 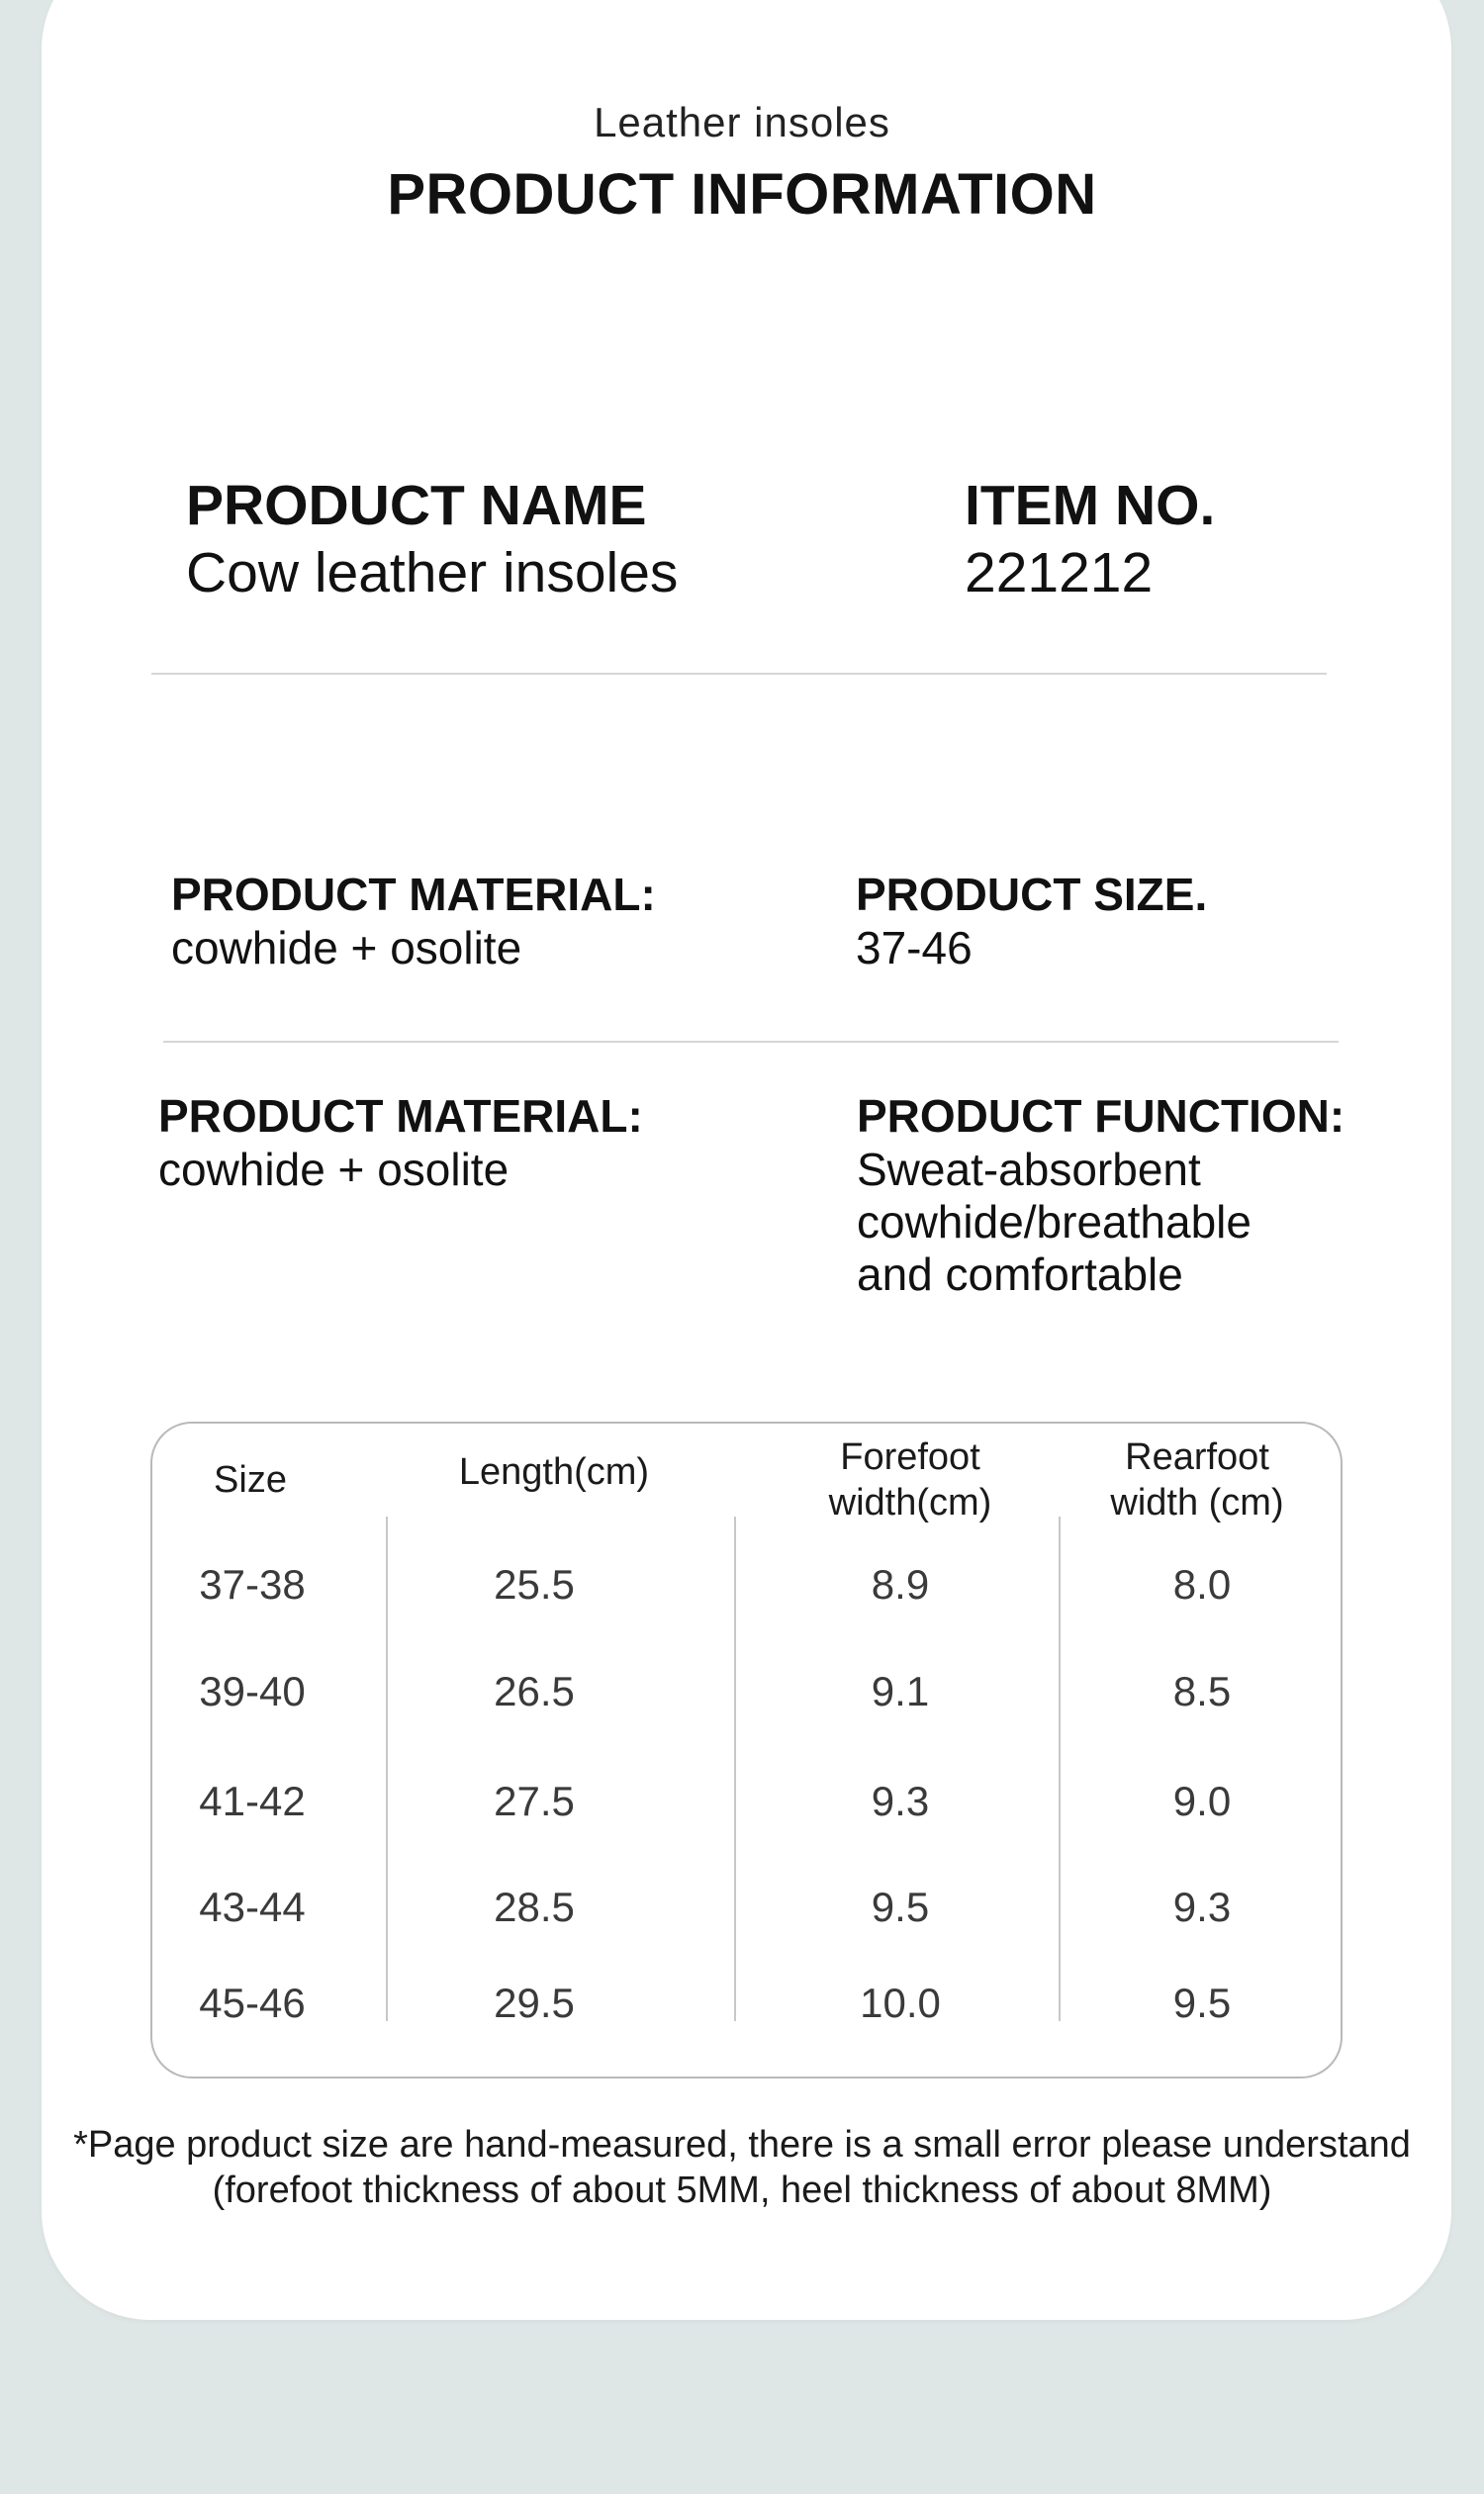 What do you see at coordinates (334, 1170) in the screenshot?
I see `material-value-2: cowhide + osolite` at bounding box center [334, 1170].